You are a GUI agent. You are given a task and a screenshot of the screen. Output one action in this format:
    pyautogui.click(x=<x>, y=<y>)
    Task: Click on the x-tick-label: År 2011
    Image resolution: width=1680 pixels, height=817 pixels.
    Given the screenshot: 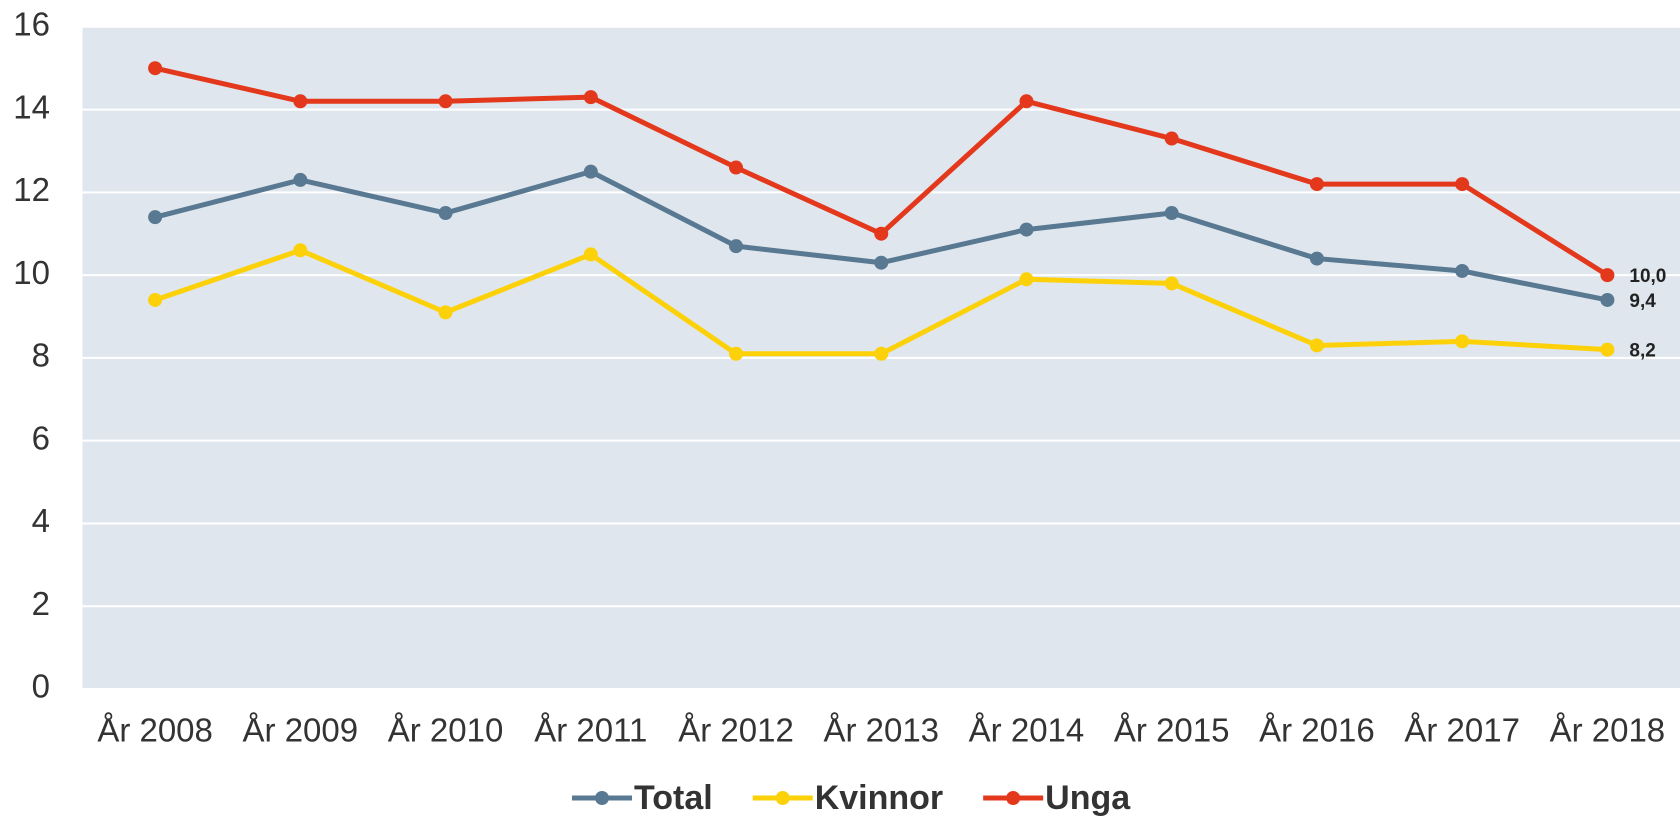 What is the action you would take?
    pyautogui.click(x=590, y=730)
    